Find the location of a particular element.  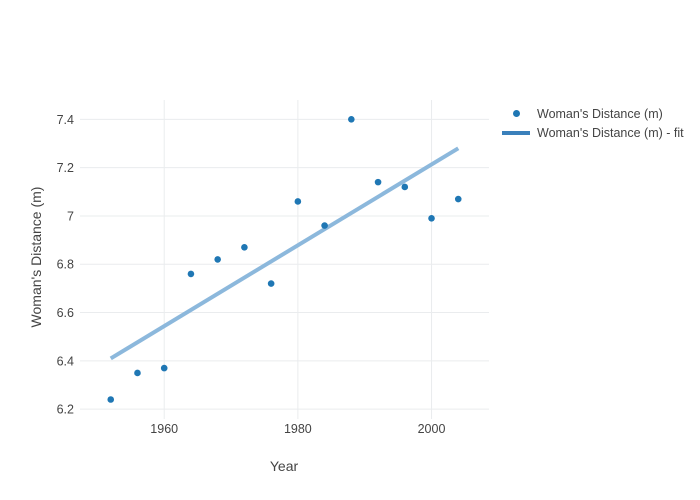

x-axis-title: Year is located at coordinates (284, 466).